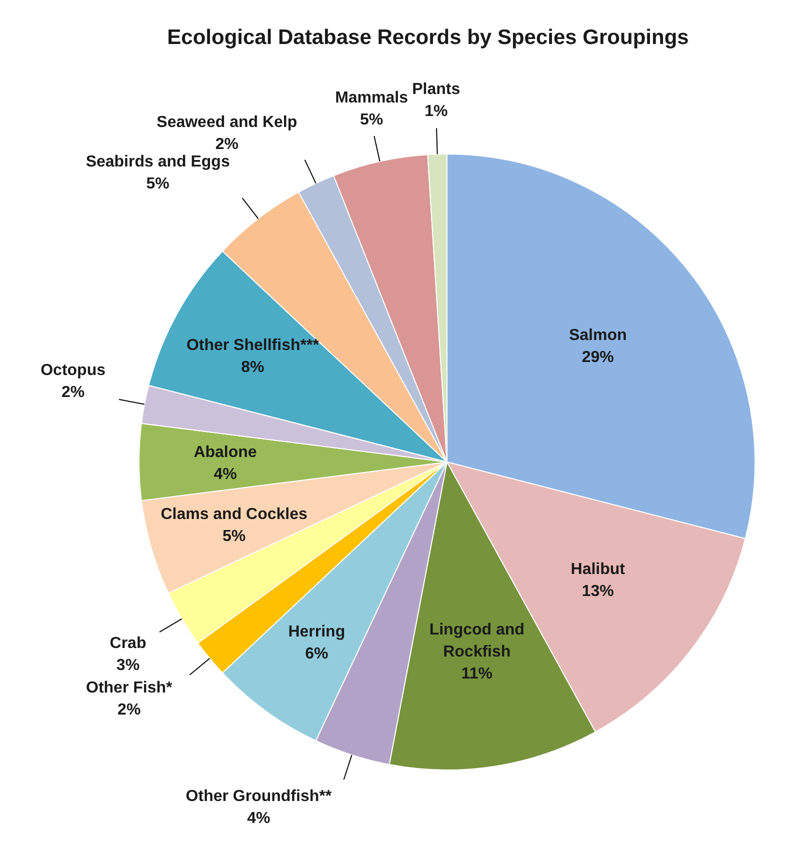 Image resolution: width=796 pixels, height=845 pixels. What do you see at coordinates (252, 367) in the screenshot?
I see `data-label: 8%` at bounding box center [252, 367].